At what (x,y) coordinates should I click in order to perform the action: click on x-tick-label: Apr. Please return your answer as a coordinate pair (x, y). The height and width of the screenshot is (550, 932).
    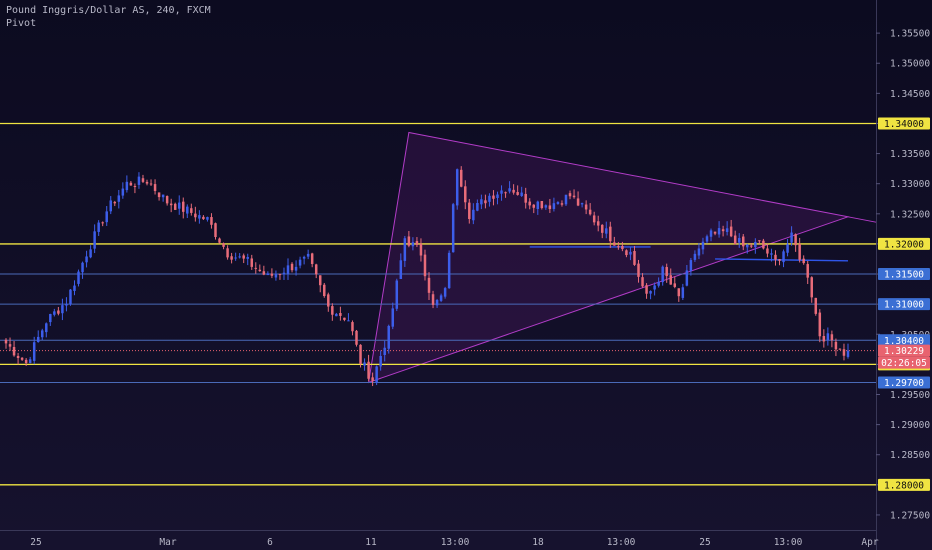
    Looking at the image, I should click on (869, 542).